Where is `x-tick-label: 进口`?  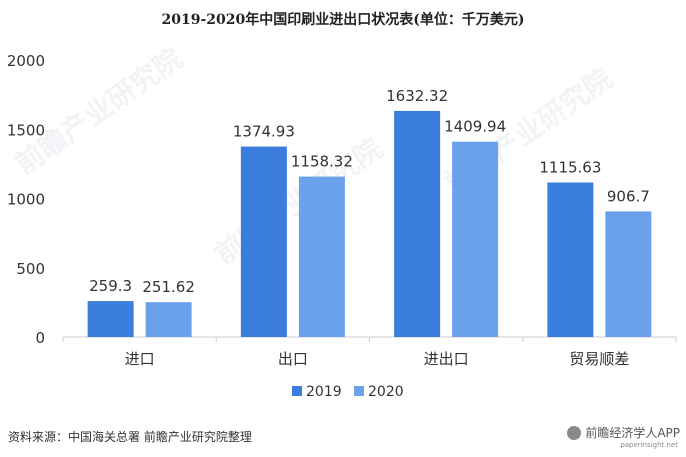
x-tick-label: 进口 is located at coordinates (140, 359).